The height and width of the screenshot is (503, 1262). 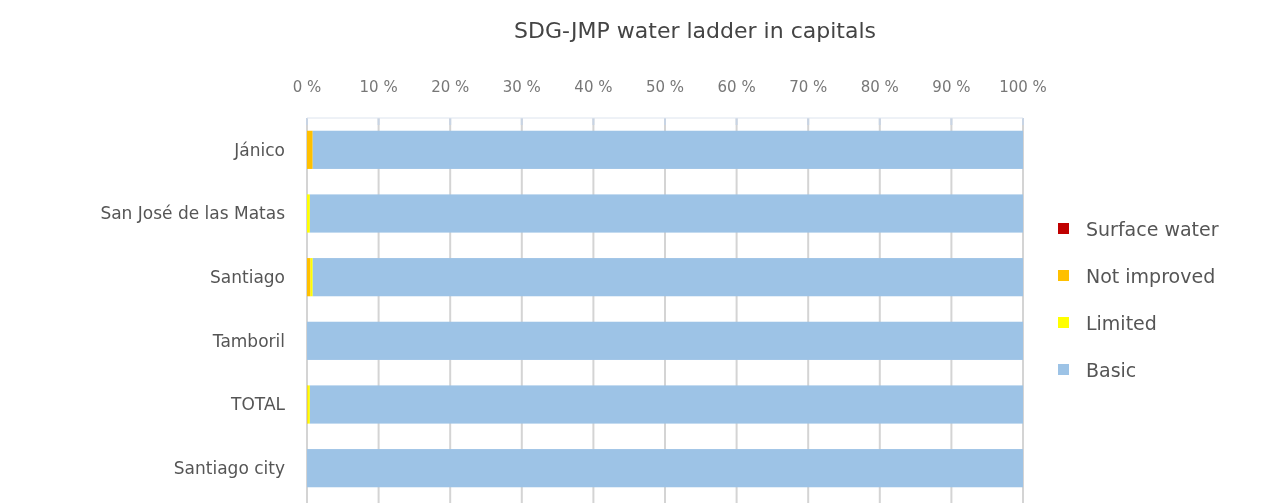 I want to click on x-tick-label: 10 %, so click(x=378, y=87).